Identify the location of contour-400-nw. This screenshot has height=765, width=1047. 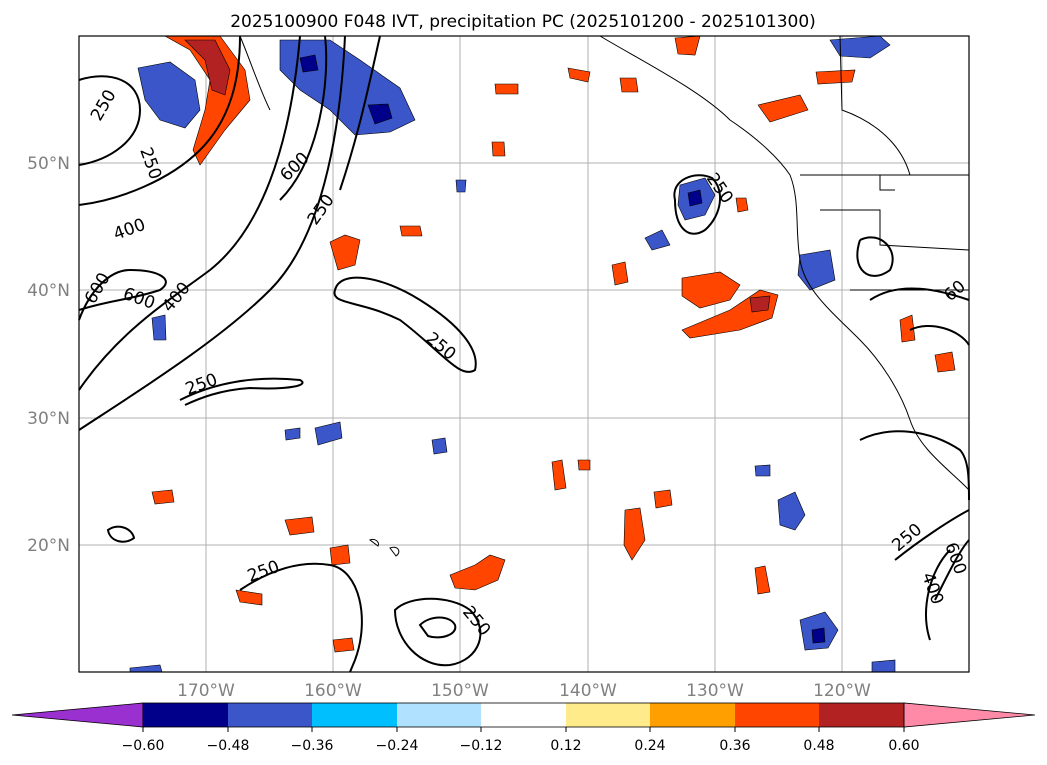
(159, 120).